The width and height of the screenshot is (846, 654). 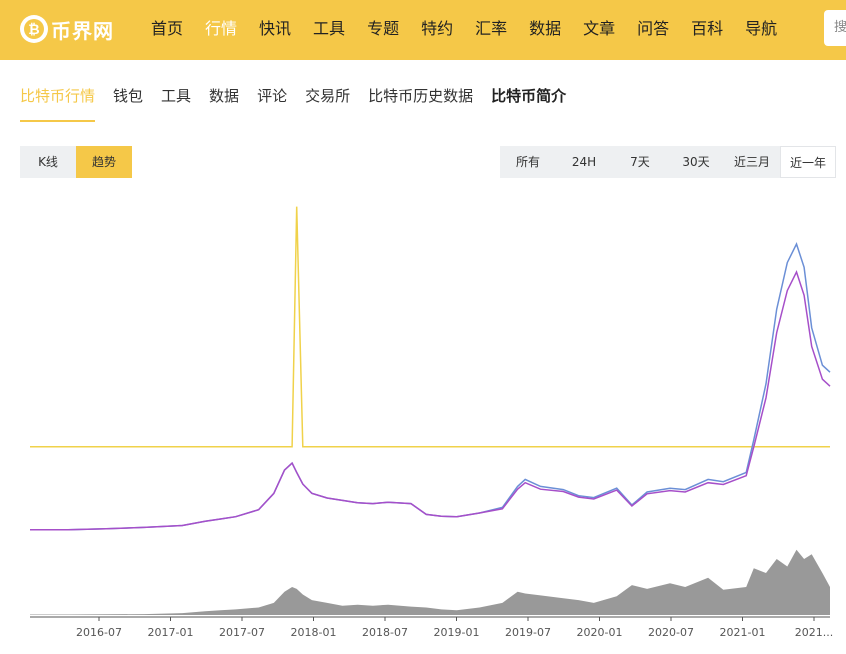 I want to click on logo-text: 币界网, so click(x=82, y=30).